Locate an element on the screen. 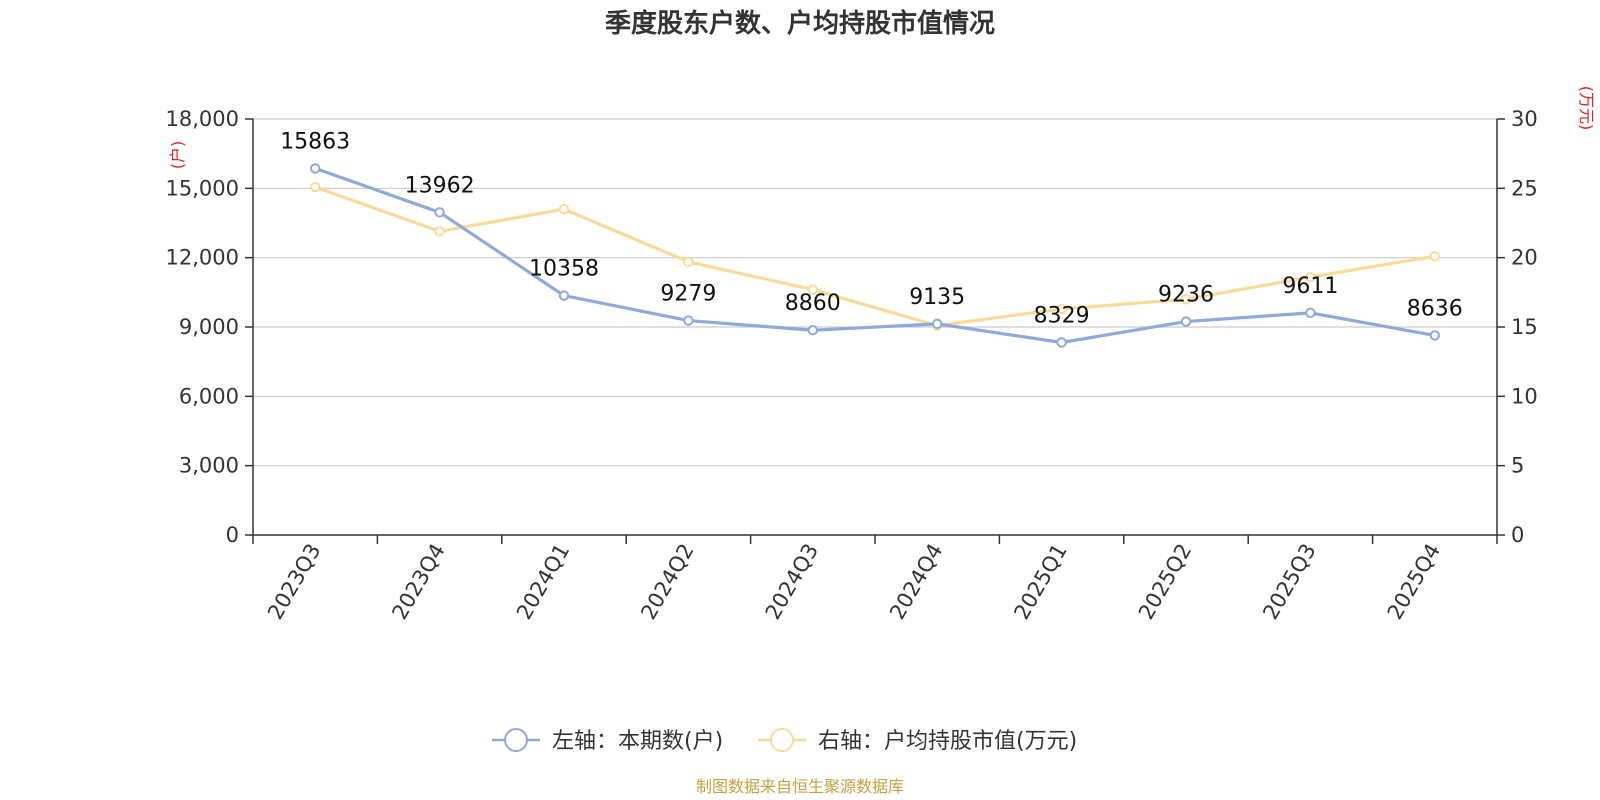 The image size is (1600, 800). x-axis-tick-label: 2024Q2 is located at coordinates (667, 582).